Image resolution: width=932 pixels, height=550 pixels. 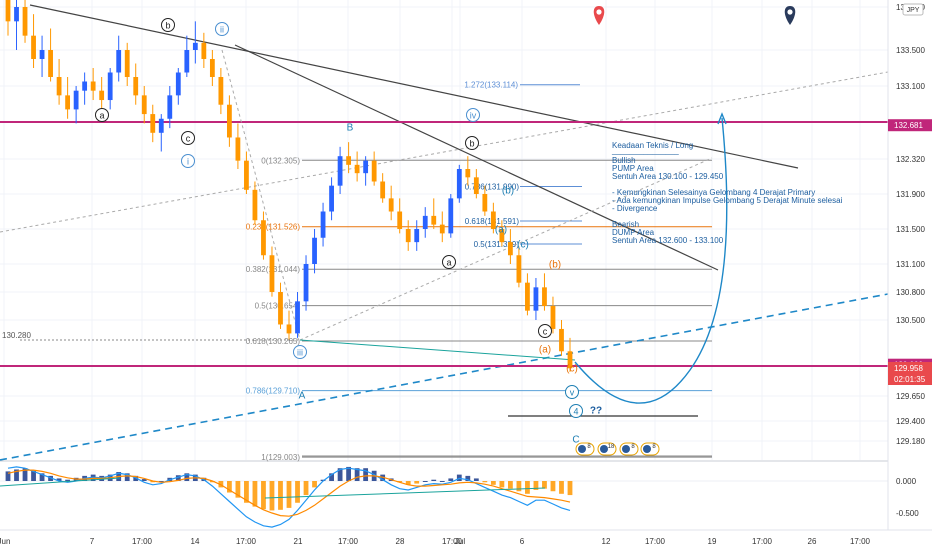 I want to click on macd-tick: -0.500, so click(x=907, y=513).